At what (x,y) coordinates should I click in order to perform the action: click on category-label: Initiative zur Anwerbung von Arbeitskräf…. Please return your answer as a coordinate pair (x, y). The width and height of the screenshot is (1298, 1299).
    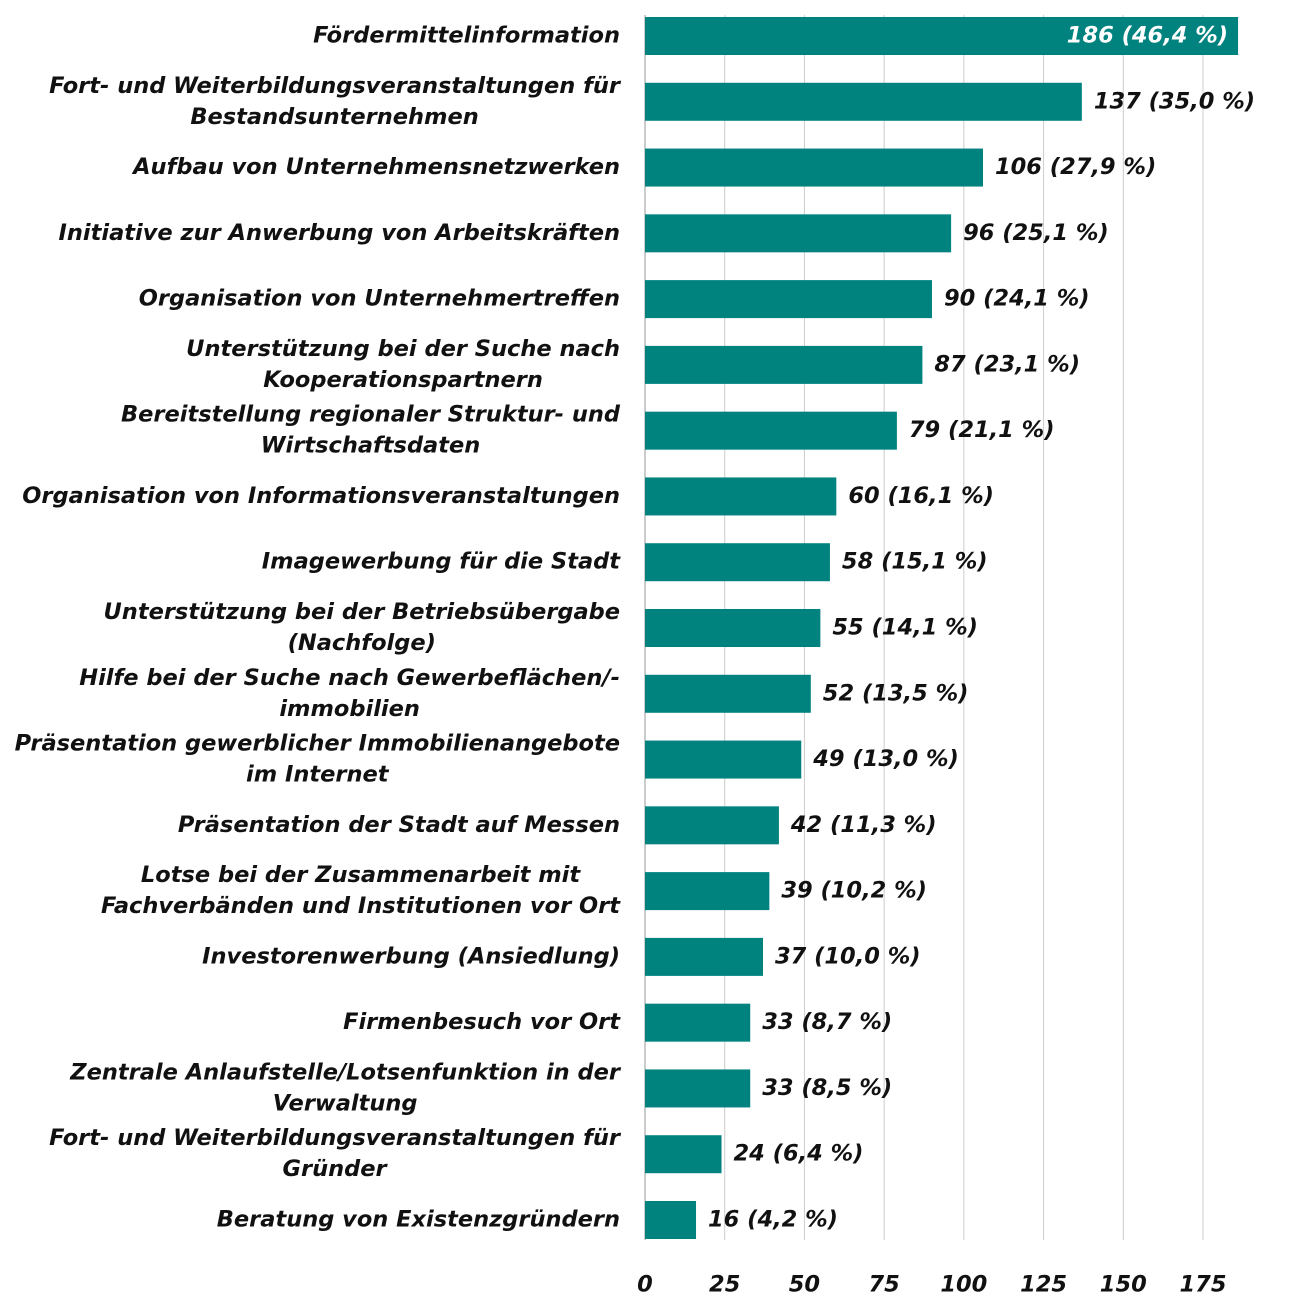
    Looking at the image, I should click on (339, 233).